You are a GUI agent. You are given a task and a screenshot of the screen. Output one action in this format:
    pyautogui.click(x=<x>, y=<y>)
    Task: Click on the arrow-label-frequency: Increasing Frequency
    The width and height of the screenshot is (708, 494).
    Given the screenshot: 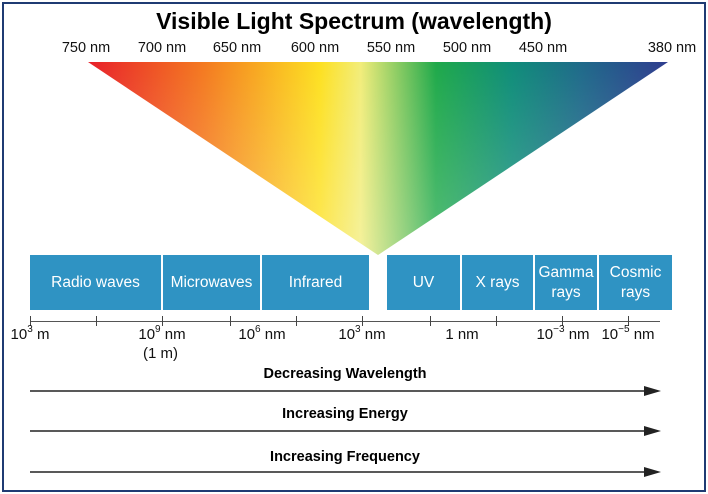 What is the action you would take?
    pyautogui.click(x=345, y=457)
    